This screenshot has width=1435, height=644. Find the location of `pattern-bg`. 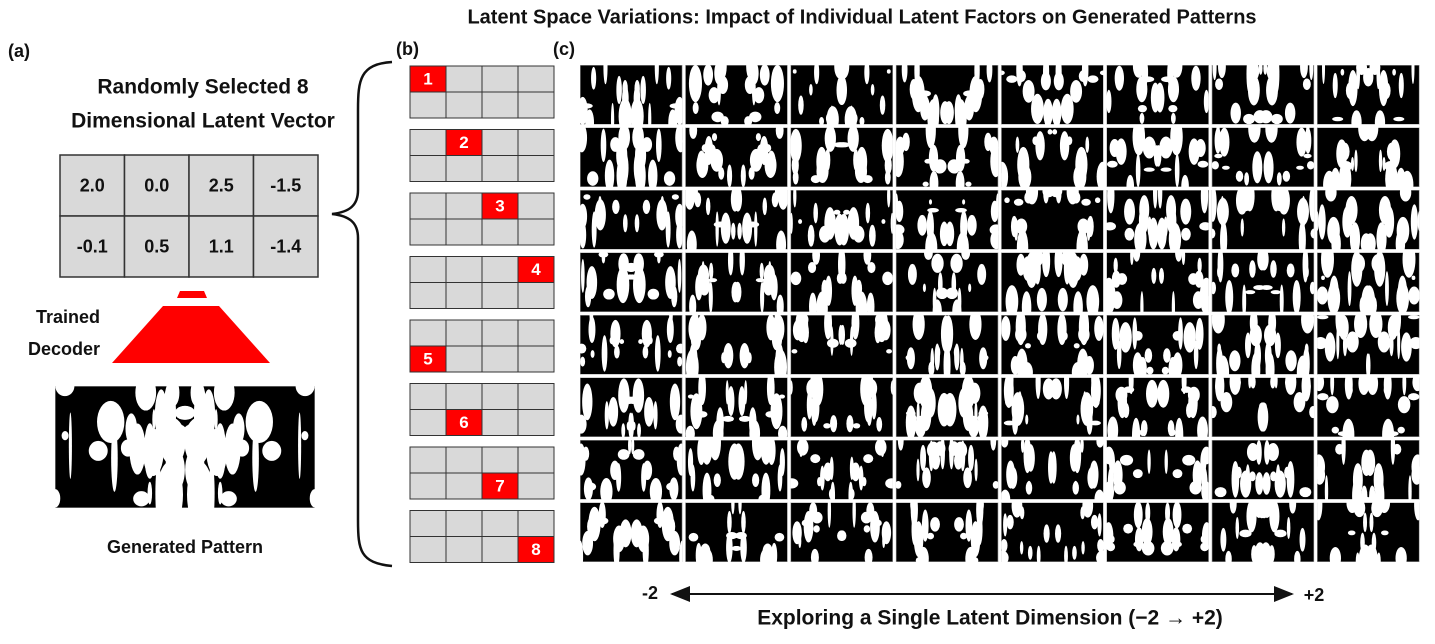

pattern-bg is located at coordinates (631, 345).